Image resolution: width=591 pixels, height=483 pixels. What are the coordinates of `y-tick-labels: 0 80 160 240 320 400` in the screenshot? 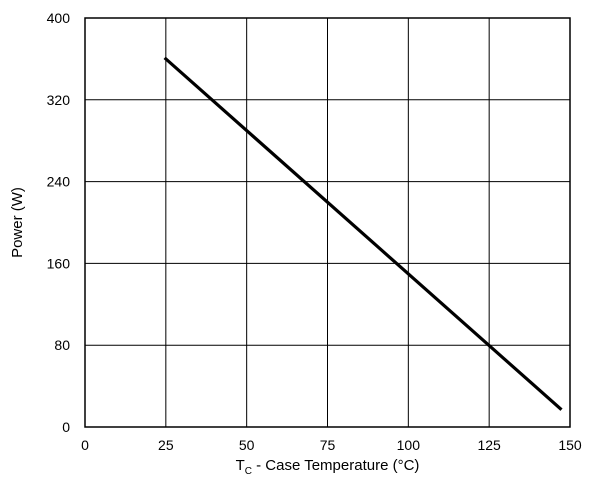 It's located at (59, 222).